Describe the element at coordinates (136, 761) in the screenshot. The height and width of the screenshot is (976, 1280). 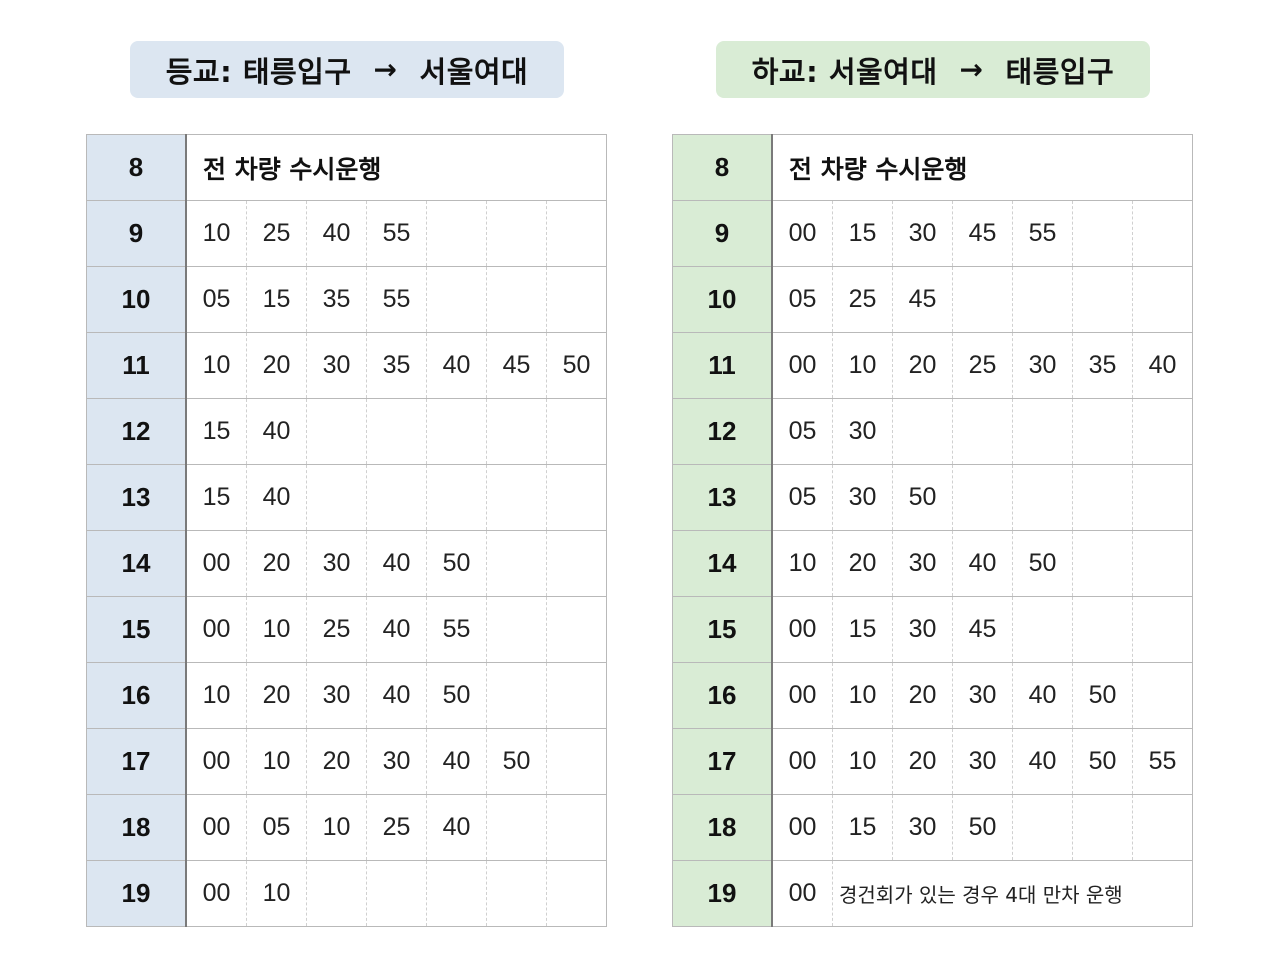
I see `hour-cell: 17` at that location.